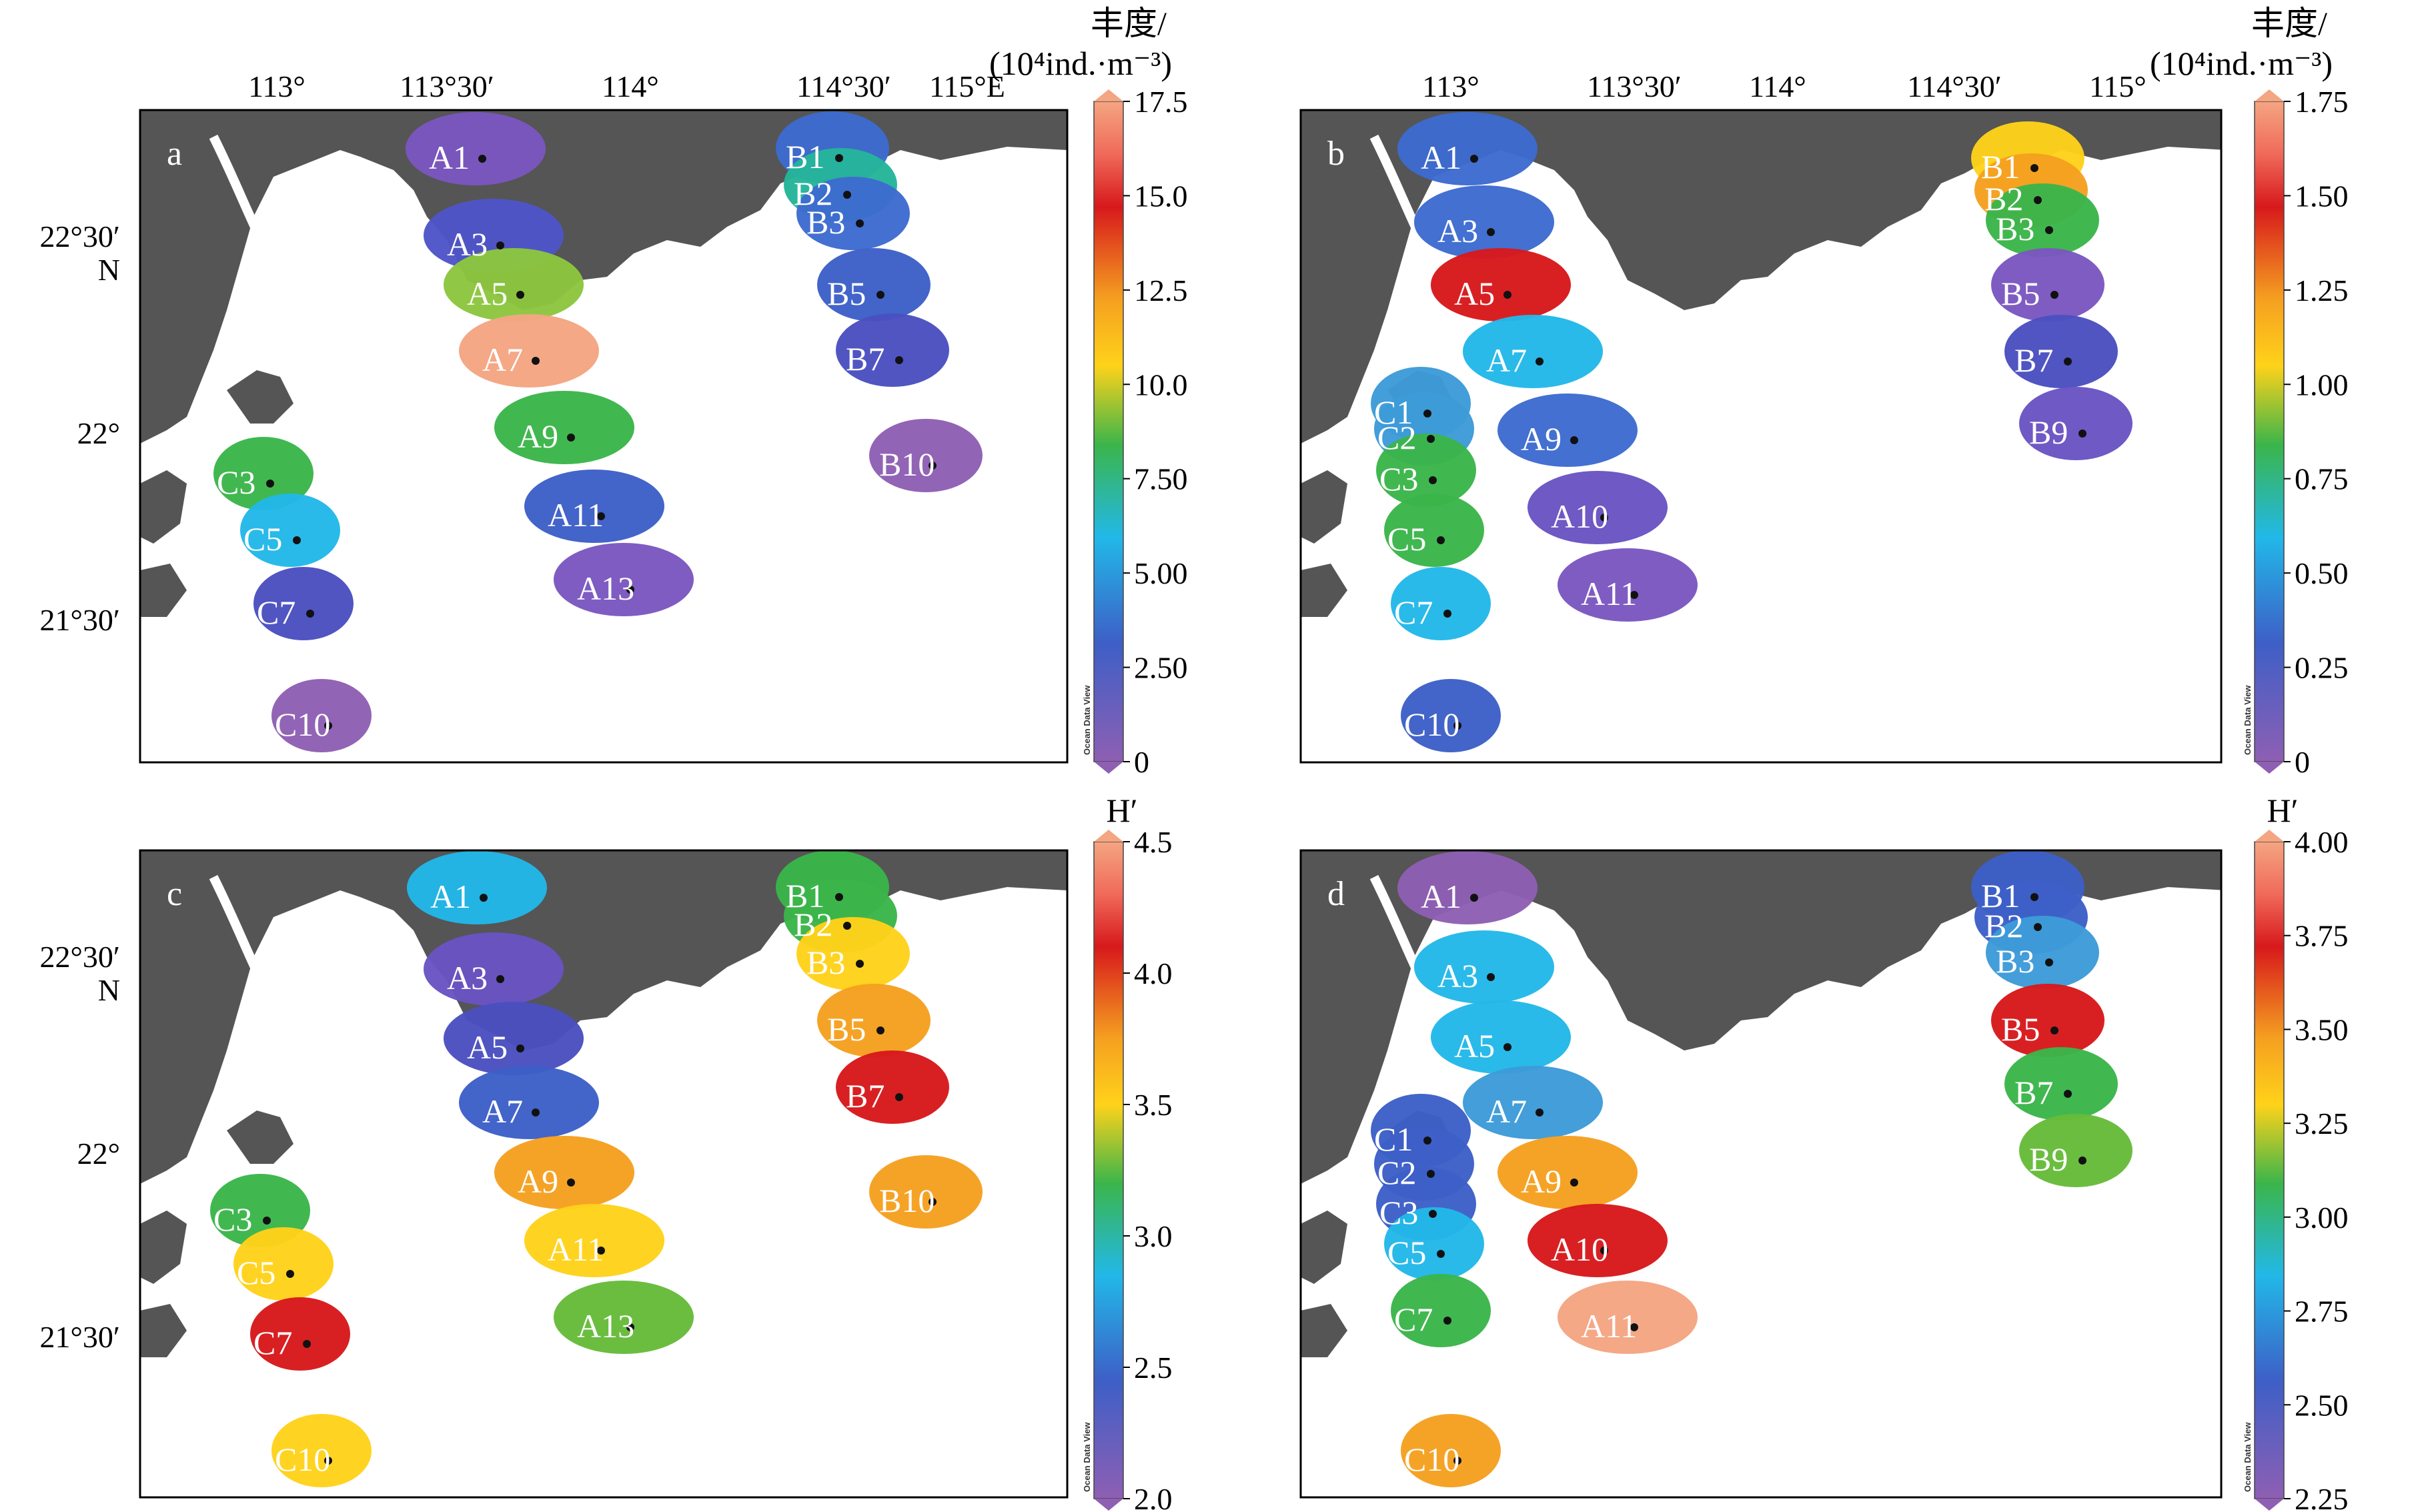 Image resolution: width=2436 pixels, height=1512 pixels. Describe the element at coordinates (2004, 925) in the screenshot. I see `station-label-B2: B2` at that location.